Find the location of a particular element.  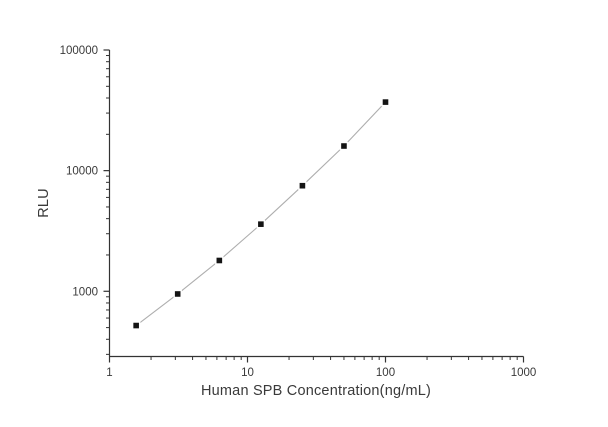

y-tick-label: 100000 is located at coordinates (79, 51).